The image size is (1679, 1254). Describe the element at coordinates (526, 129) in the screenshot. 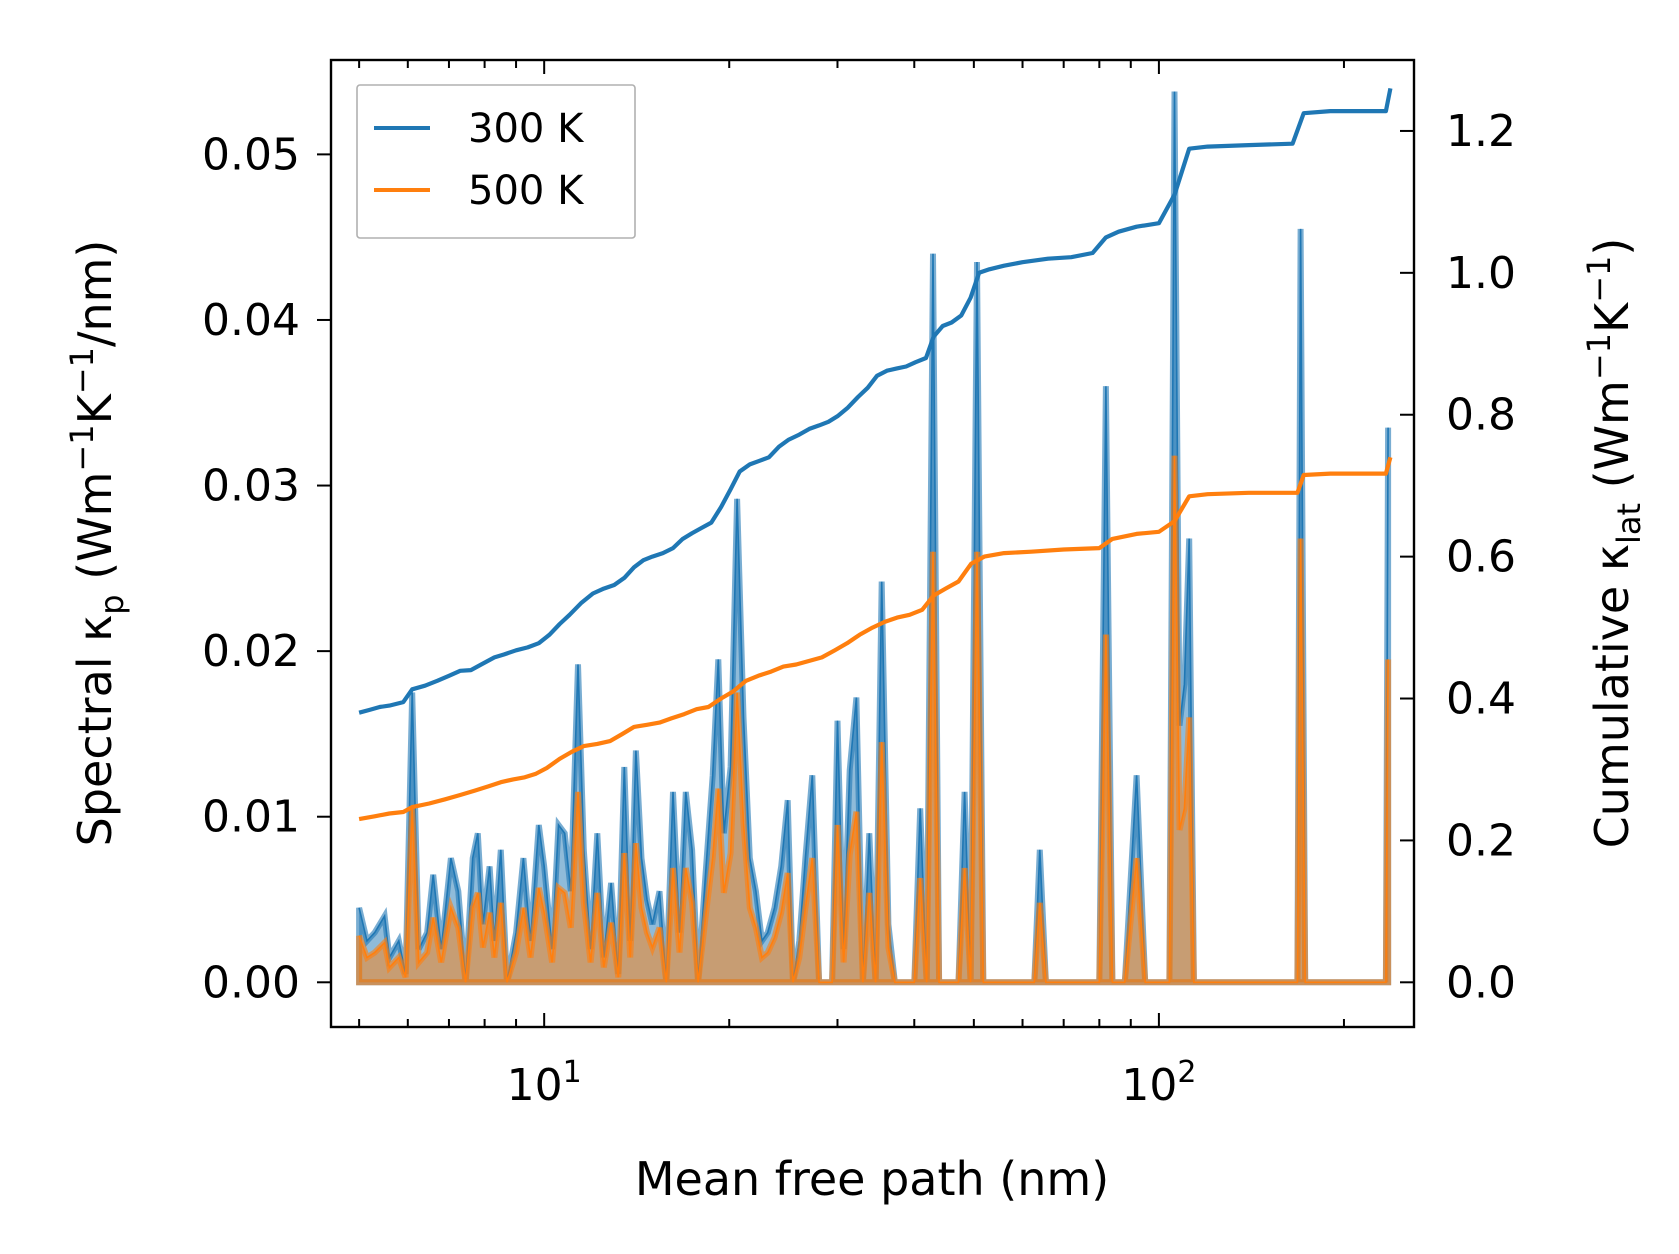

I see `legend-label-300k: 300 K` at that location.